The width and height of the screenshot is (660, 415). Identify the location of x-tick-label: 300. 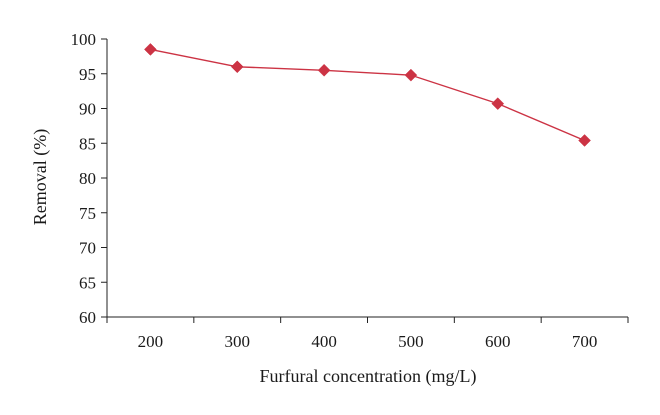
(238, 341).